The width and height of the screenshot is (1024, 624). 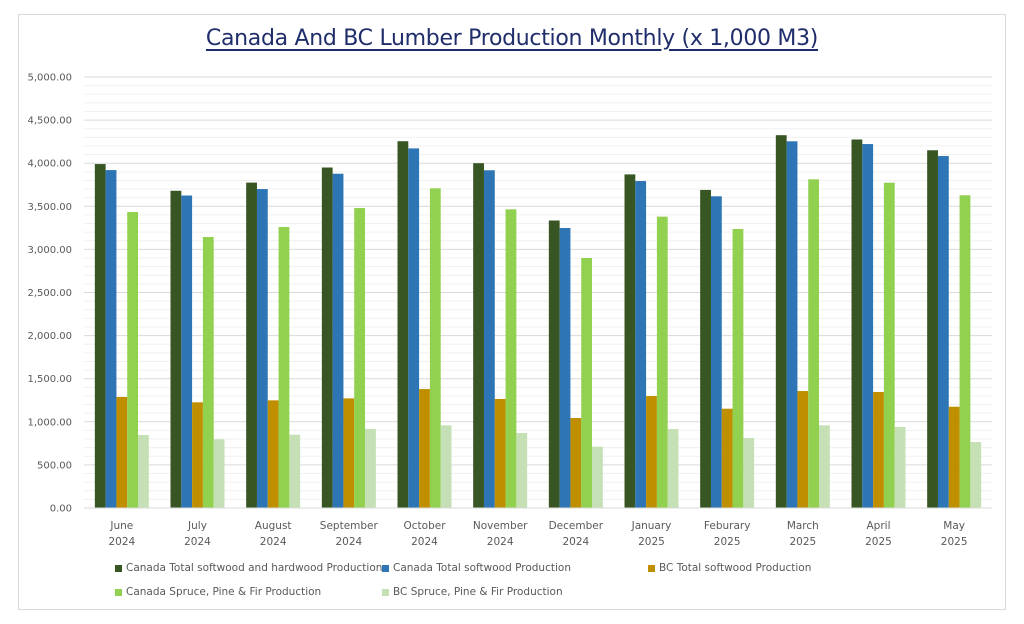 I want to click on legend-label: BC Spruce, Pine & Fir Production, so click(x=478, y=592).